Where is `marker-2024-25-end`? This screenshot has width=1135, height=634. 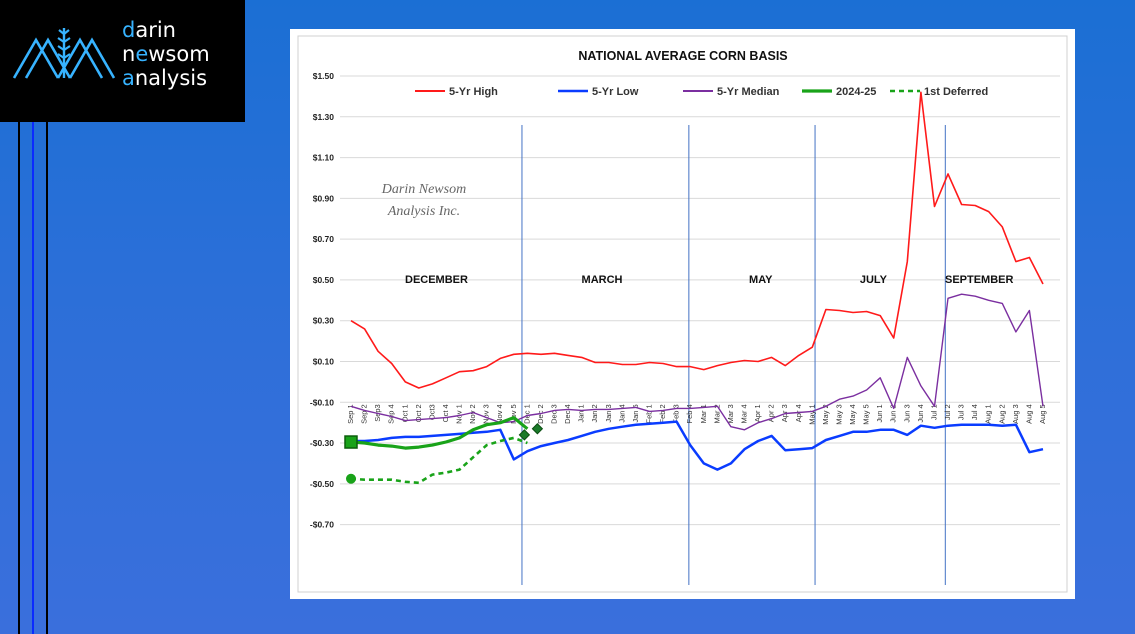 marker-2024-25-end is located at coordinates (537, 429).